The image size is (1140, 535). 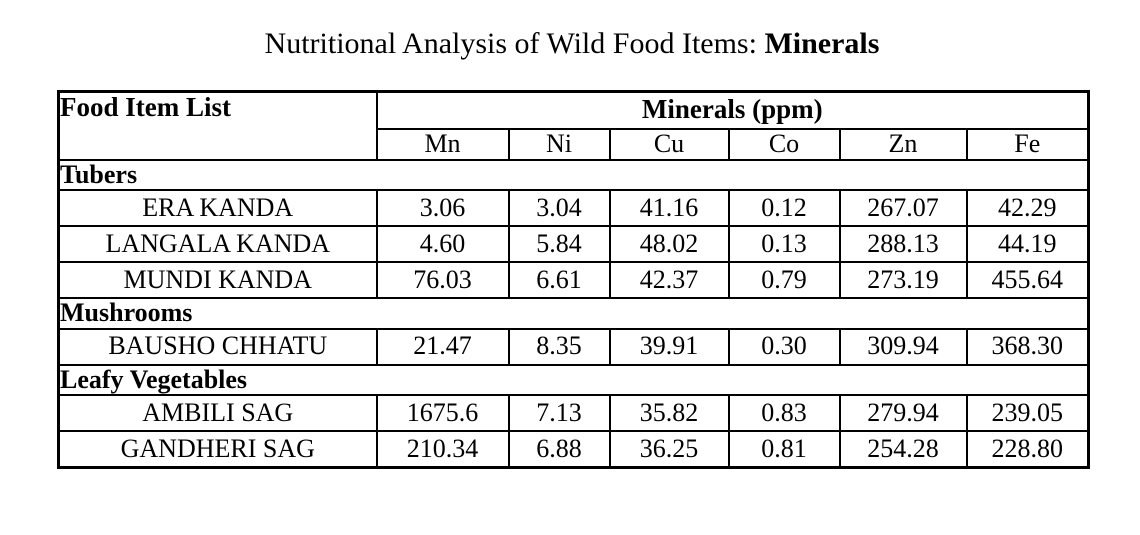 What do you see at coordinates (1027, 208) in the screenshot?
I see `value-cell: 42.29` at bounding box center [1027, 208].